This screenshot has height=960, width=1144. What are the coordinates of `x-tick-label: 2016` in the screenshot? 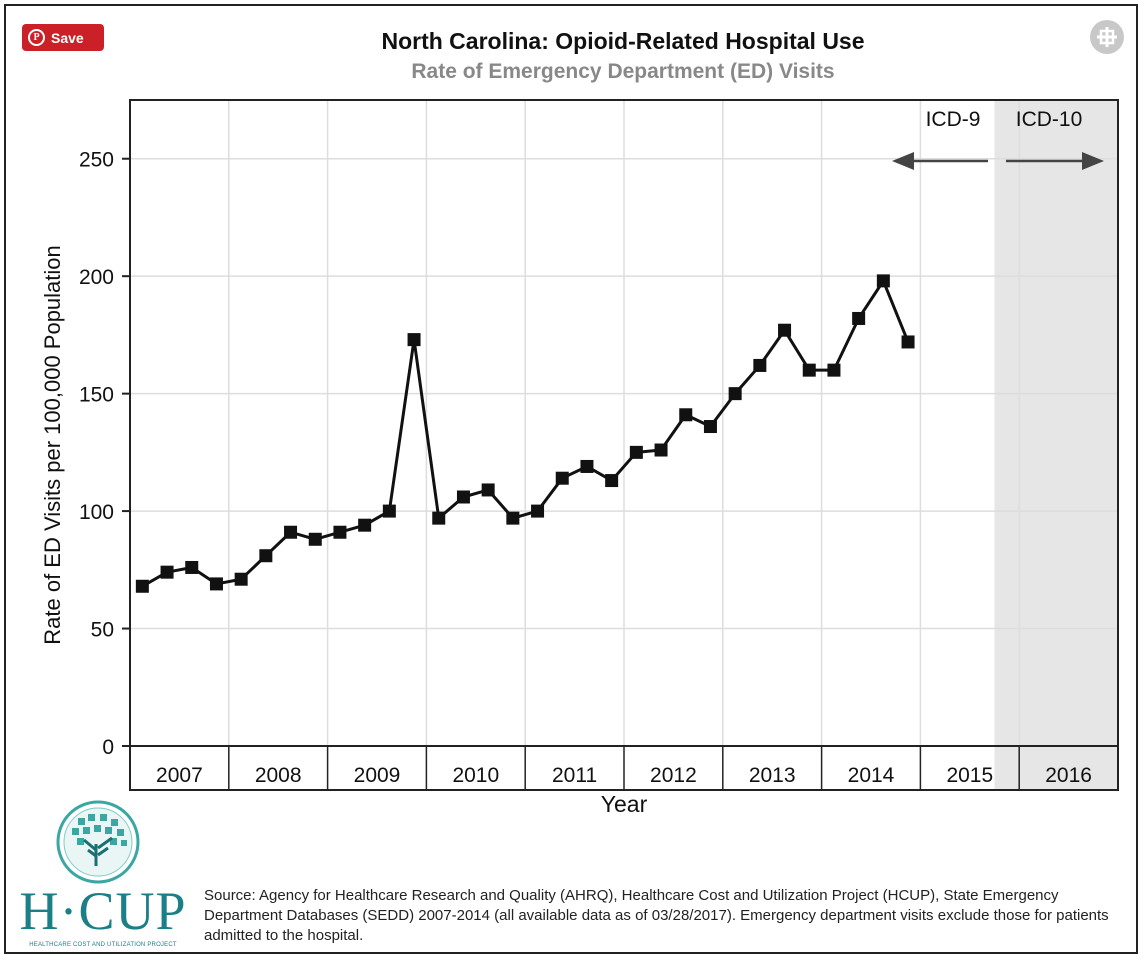 It's located at (1068, 775).